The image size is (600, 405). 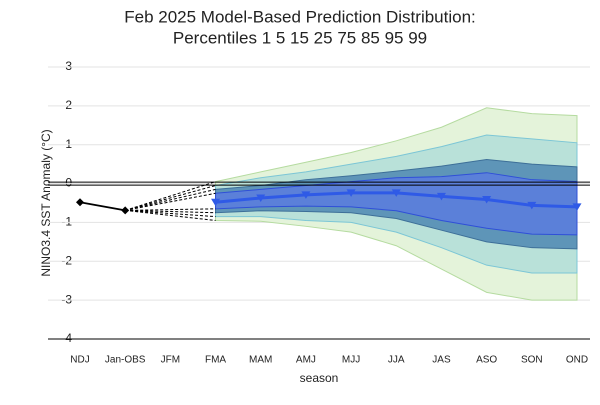 What do you see at coordinates (396, 360) in the screenshot?
I see `x-tick-label: JJA` at bounding box center [396, 360].